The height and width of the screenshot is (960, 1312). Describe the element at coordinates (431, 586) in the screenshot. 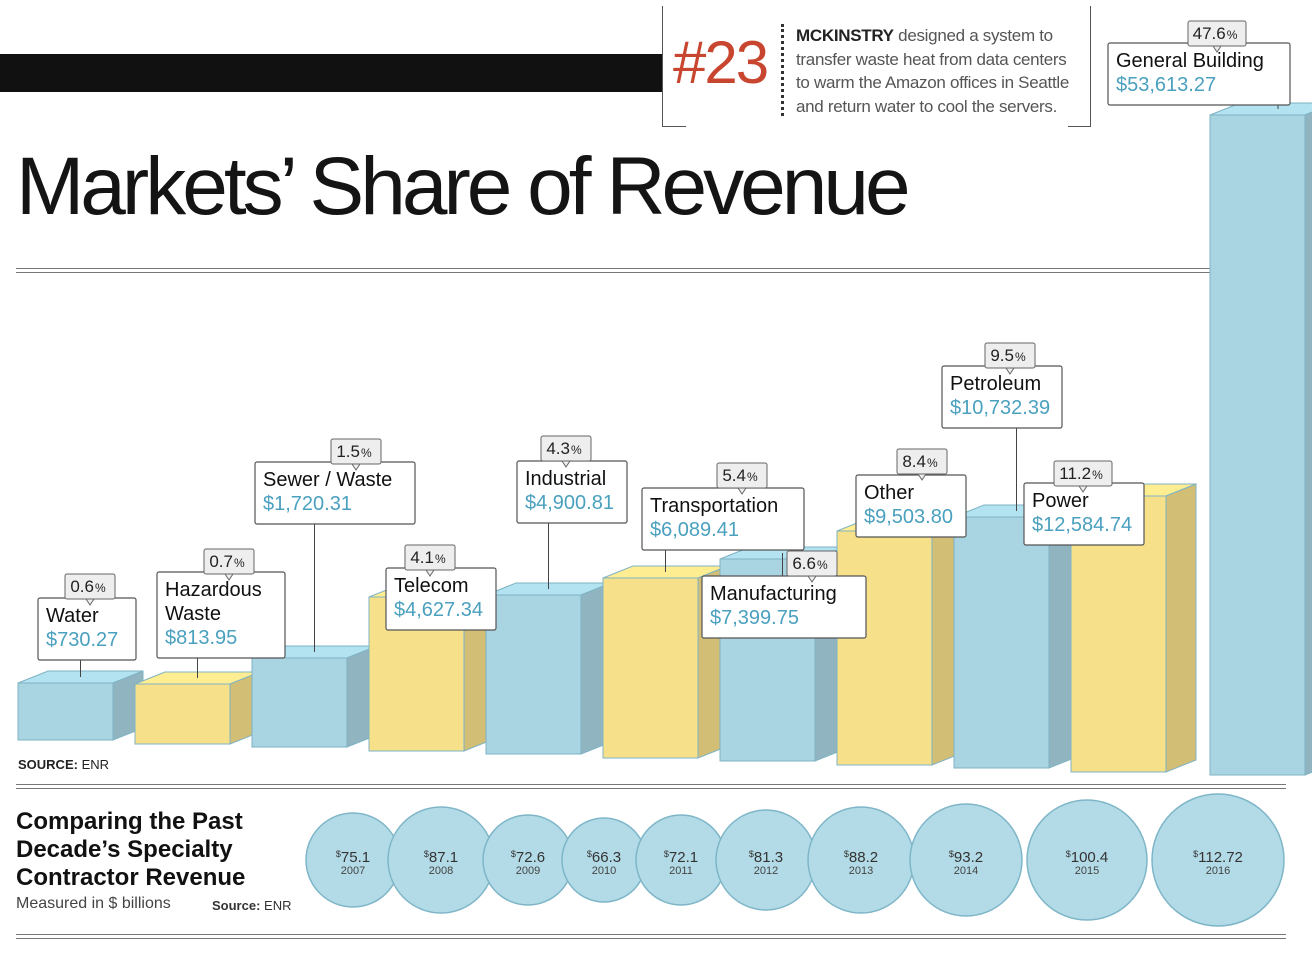

I see `bar-label: Telecom` at that location.